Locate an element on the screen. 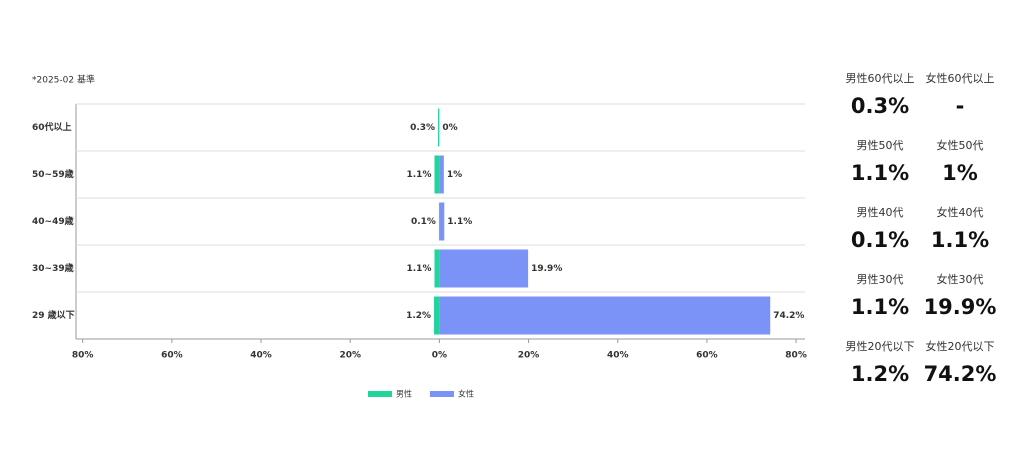  stat-value: 1.2% is located at coordinates (880, 374).